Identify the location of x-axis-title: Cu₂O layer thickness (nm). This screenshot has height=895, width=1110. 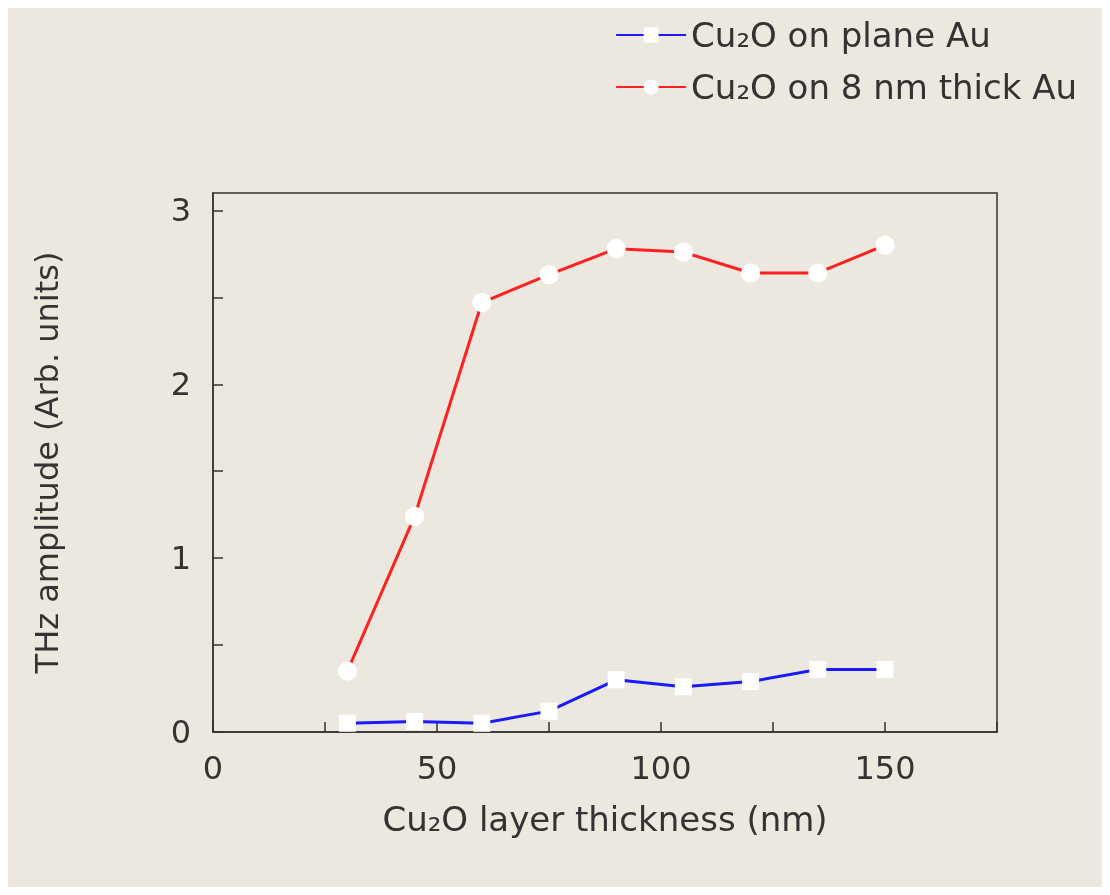
(605, 819).